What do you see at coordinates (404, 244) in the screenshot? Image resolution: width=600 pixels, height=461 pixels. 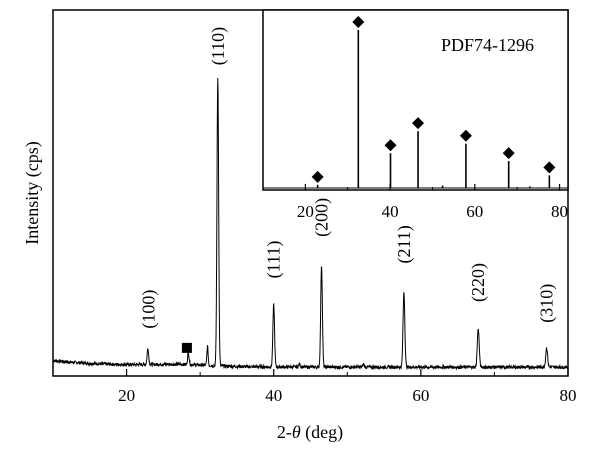 I see `peak-label: (211)` at bounding box center [404, 244].